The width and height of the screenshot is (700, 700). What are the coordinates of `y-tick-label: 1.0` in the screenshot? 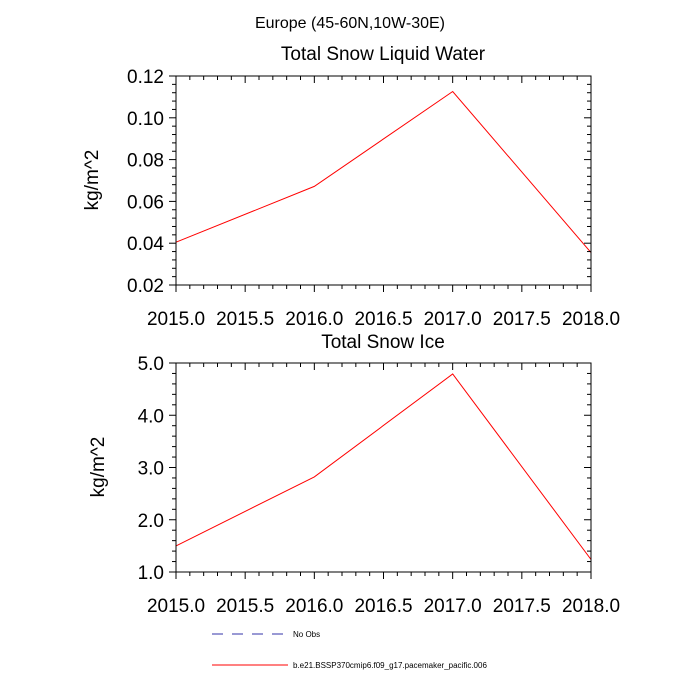 It's located at (151, 573).